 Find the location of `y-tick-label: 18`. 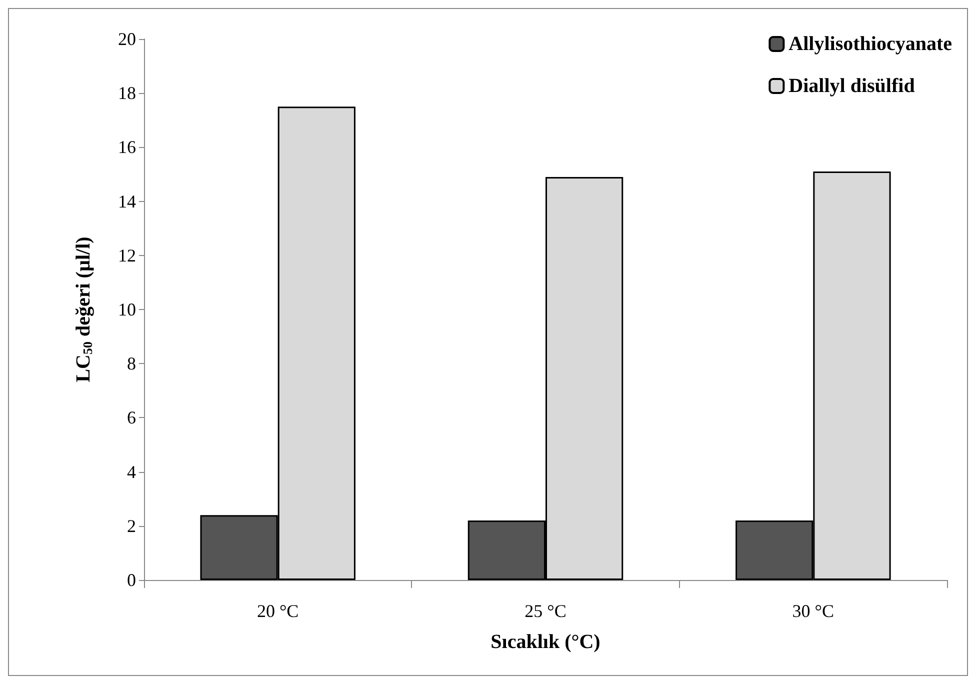

y-tick-label: 18 is located at coordinates (127, 93).